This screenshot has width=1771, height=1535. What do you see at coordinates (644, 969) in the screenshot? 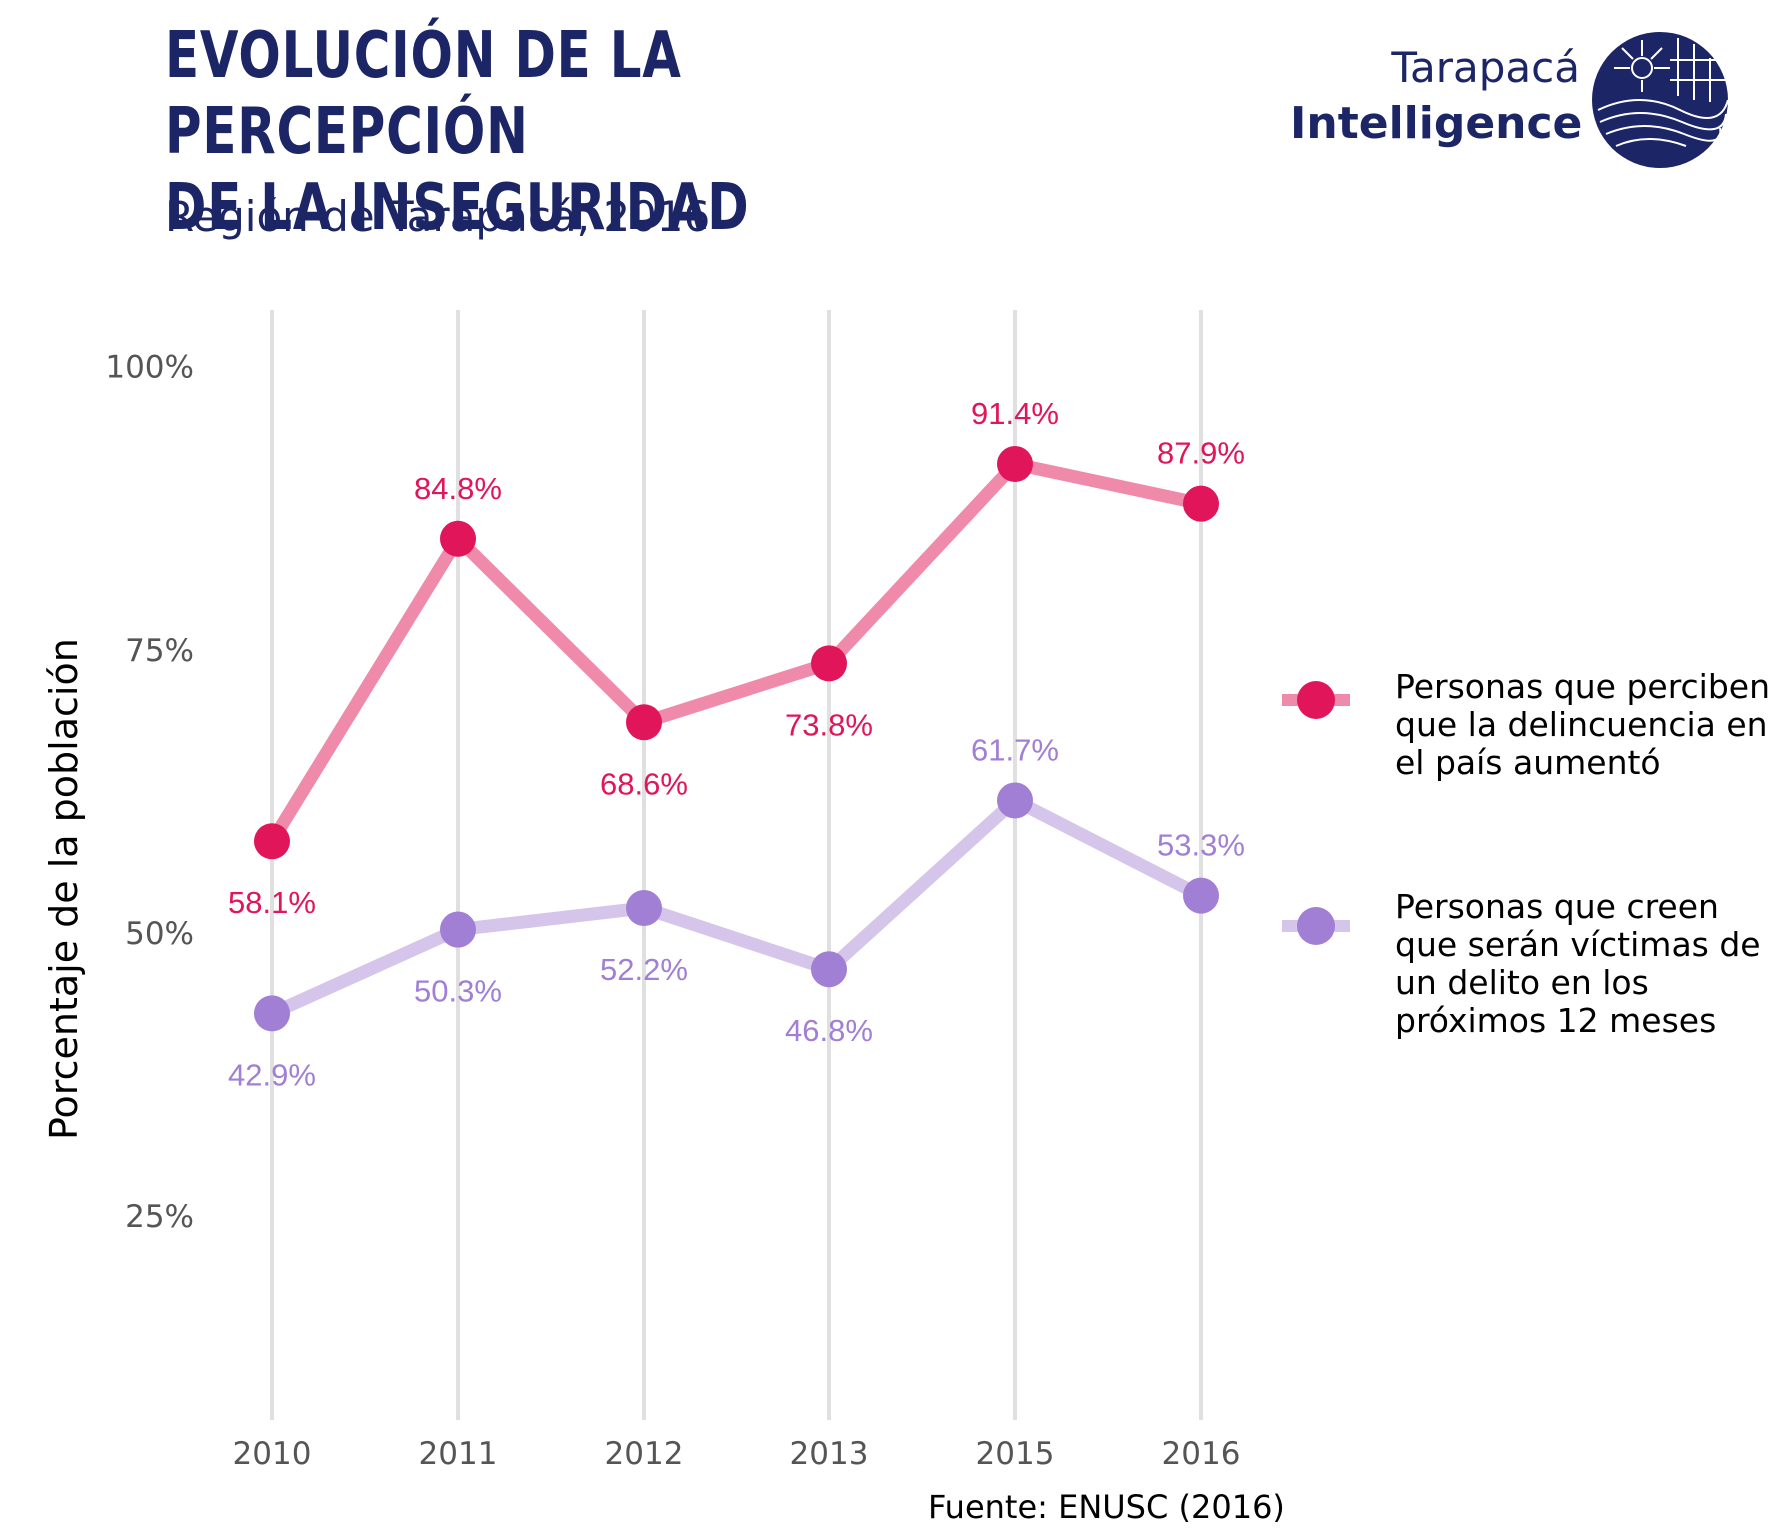
I see `series-2-data-label: 52.2%` at bounding box center [644, 969].